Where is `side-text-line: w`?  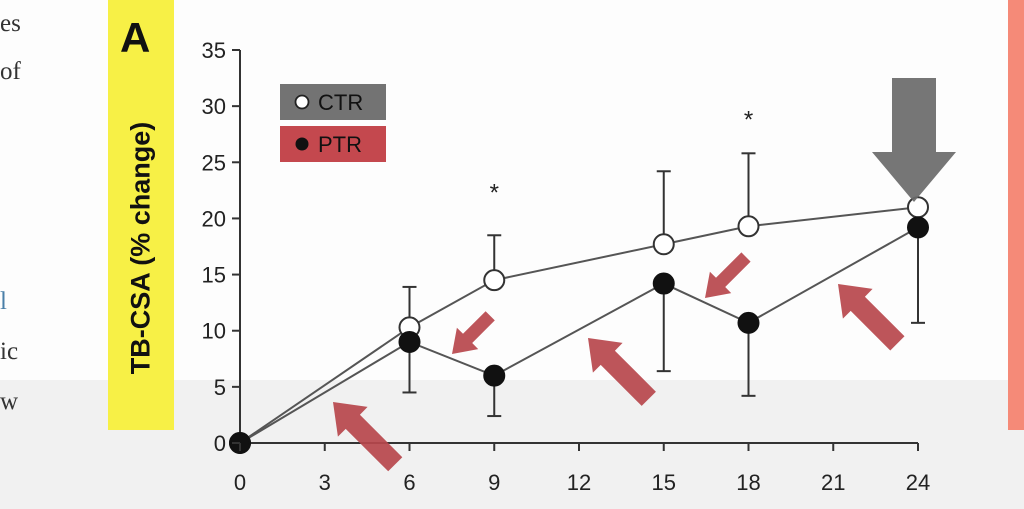
side-text-line: w is located at coordinates (9, 401).